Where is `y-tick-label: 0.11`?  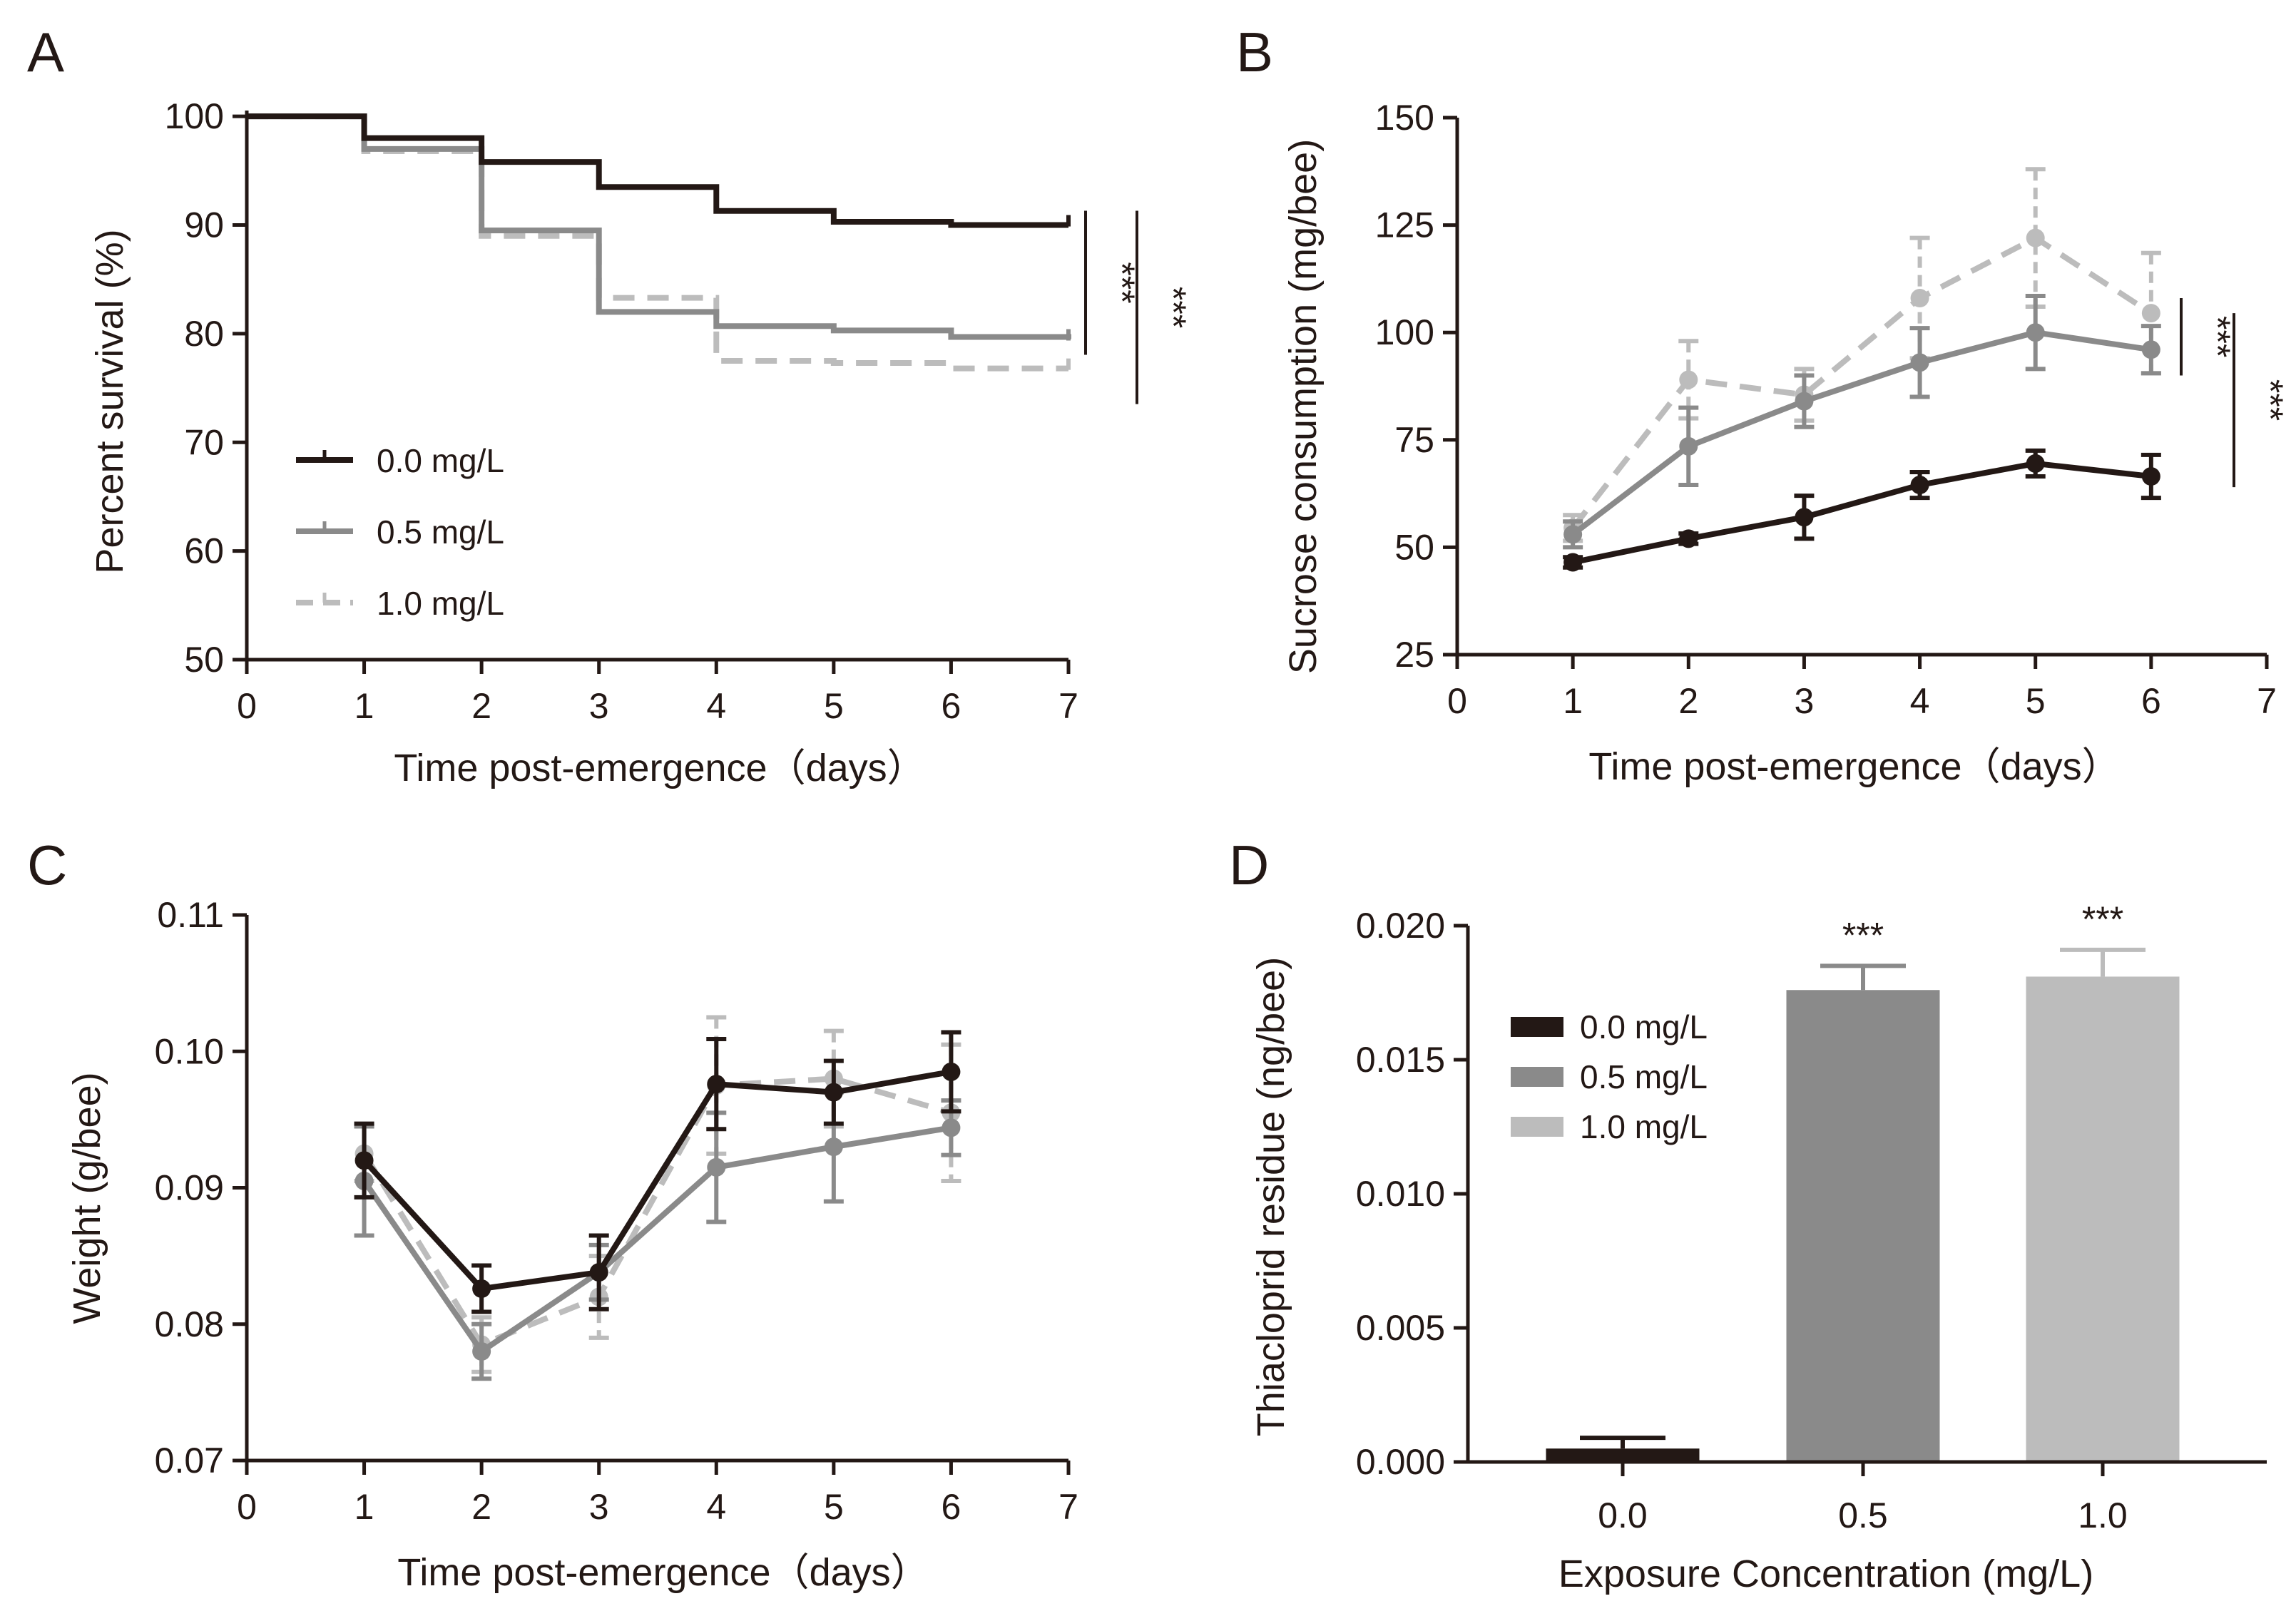
y-tick-label: 0.11 is located at coordinates (190, 915).